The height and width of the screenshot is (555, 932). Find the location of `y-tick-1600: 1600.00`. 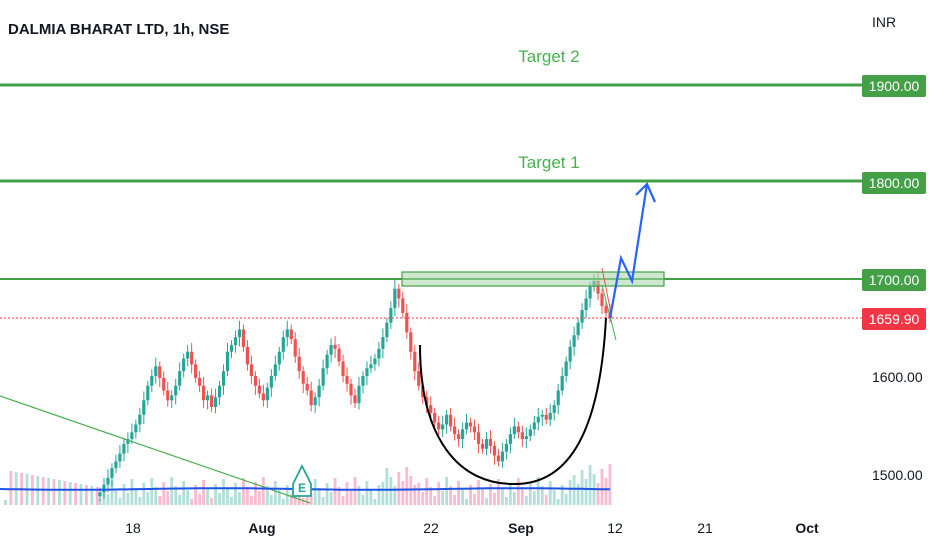

y-tick-1600: 1600.00 is located at coordinates (897, 377).